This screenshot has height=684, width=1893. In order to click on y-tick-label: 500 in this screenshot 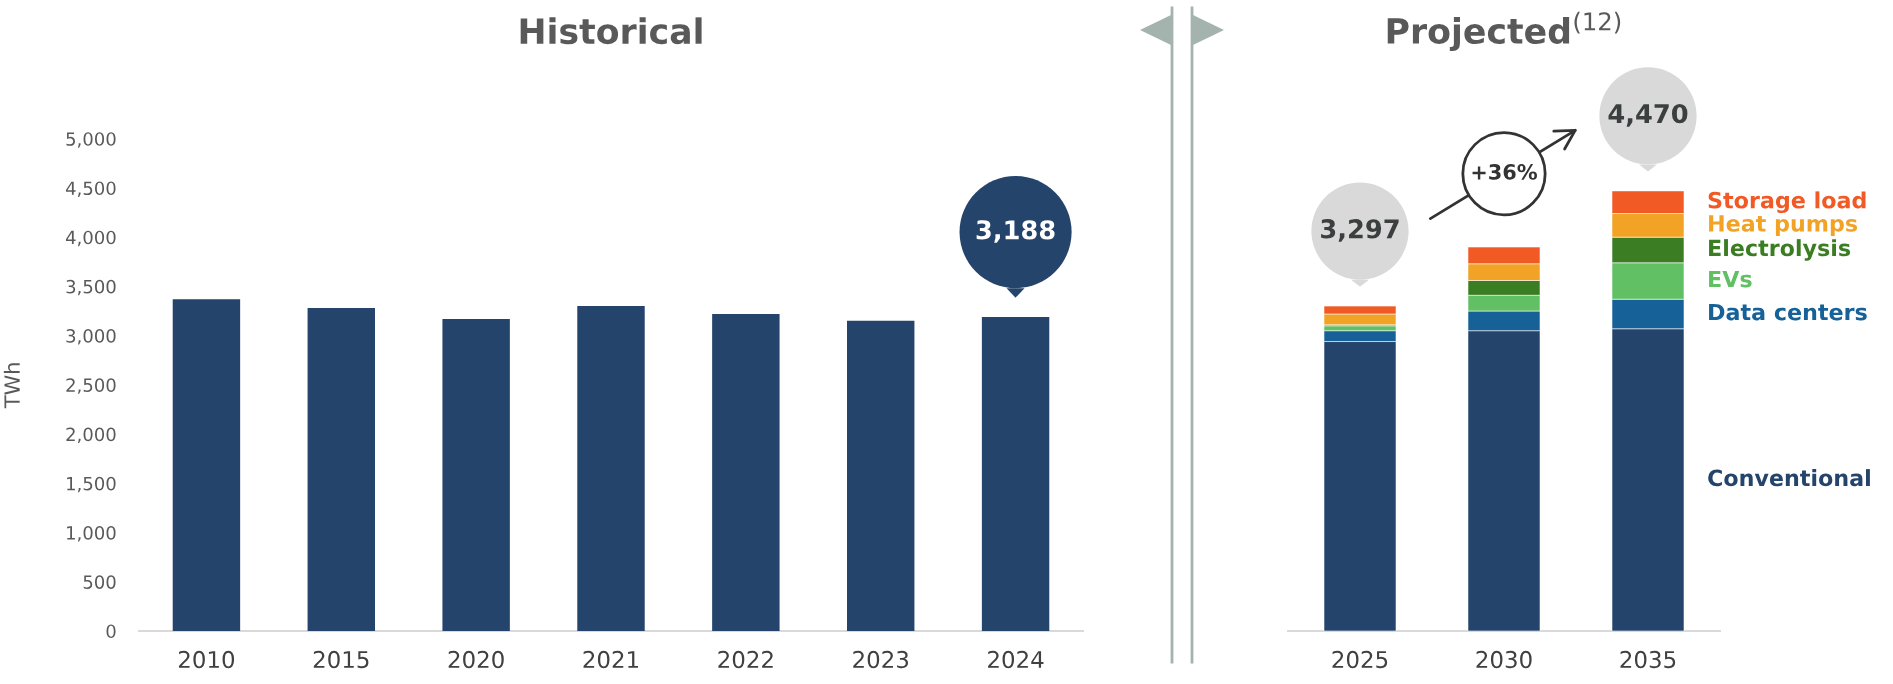, I will do `click(99, 582)`.